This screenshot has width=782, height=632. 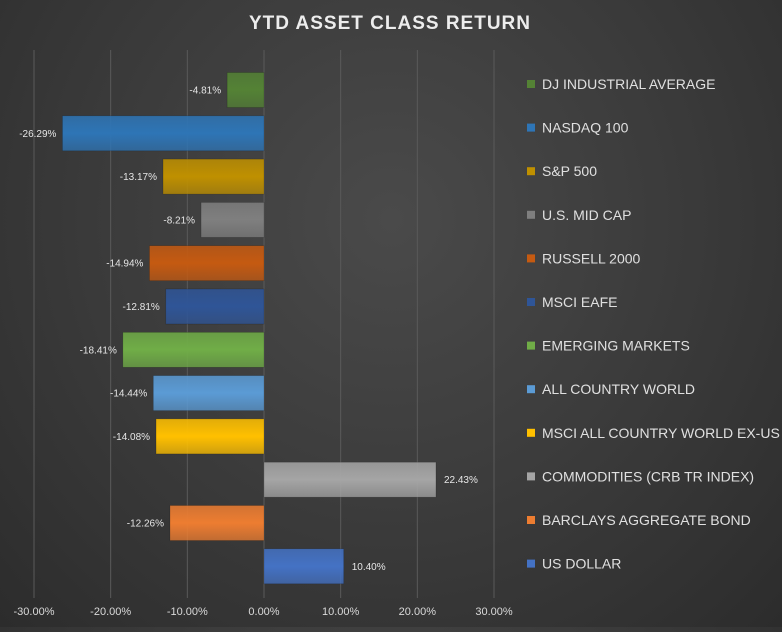 I want to click on legend-entry: EMERGING MARKETS, so click(x=616, y=346).